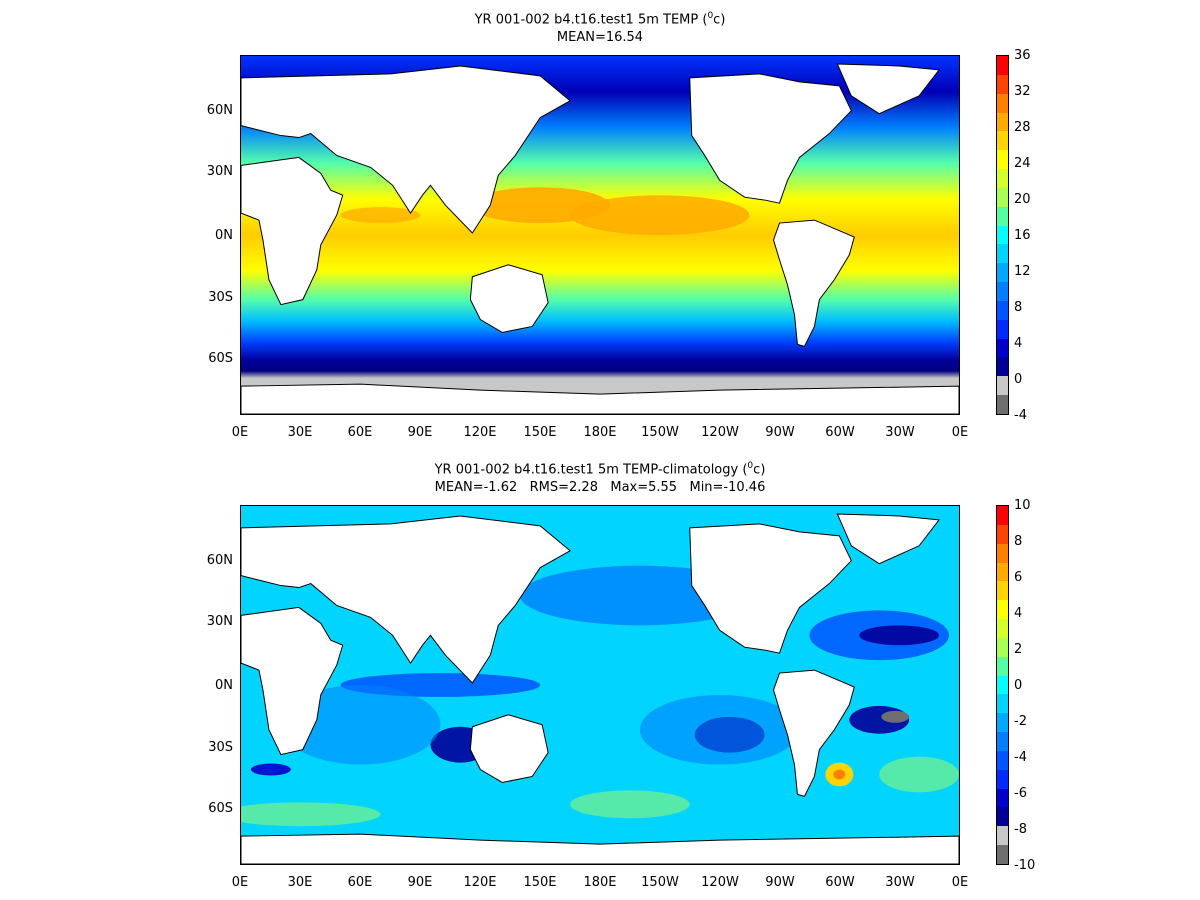  What do you see at coordinates (600, 398) in the screenshot?
I see `antarctica` at bounding box center [600, 398].